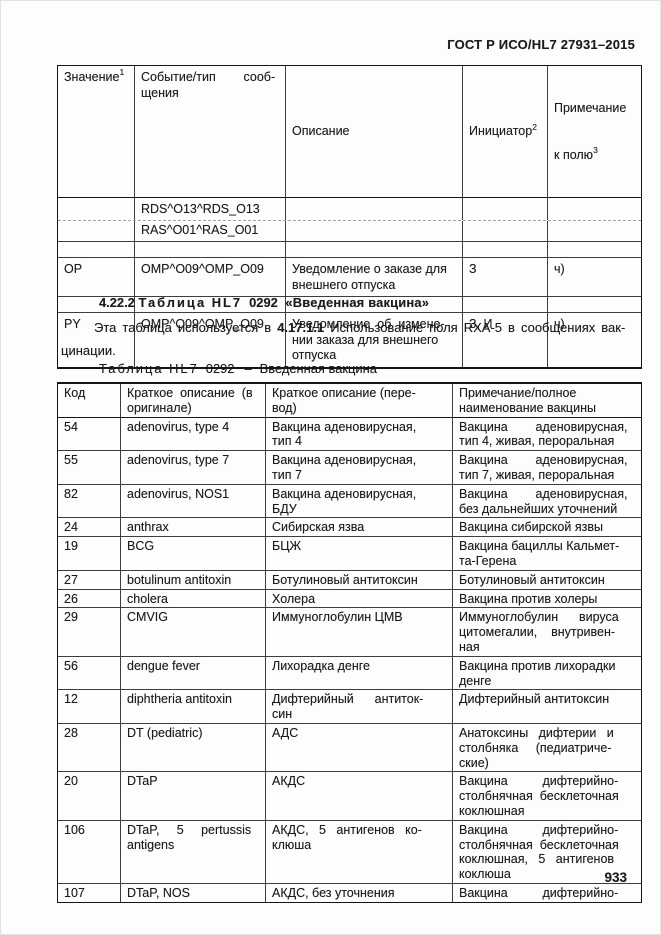 The width and height of the screenshot is (661, 935). I want to click on section-heading-label: Таблица HL7, so click(190, 302).